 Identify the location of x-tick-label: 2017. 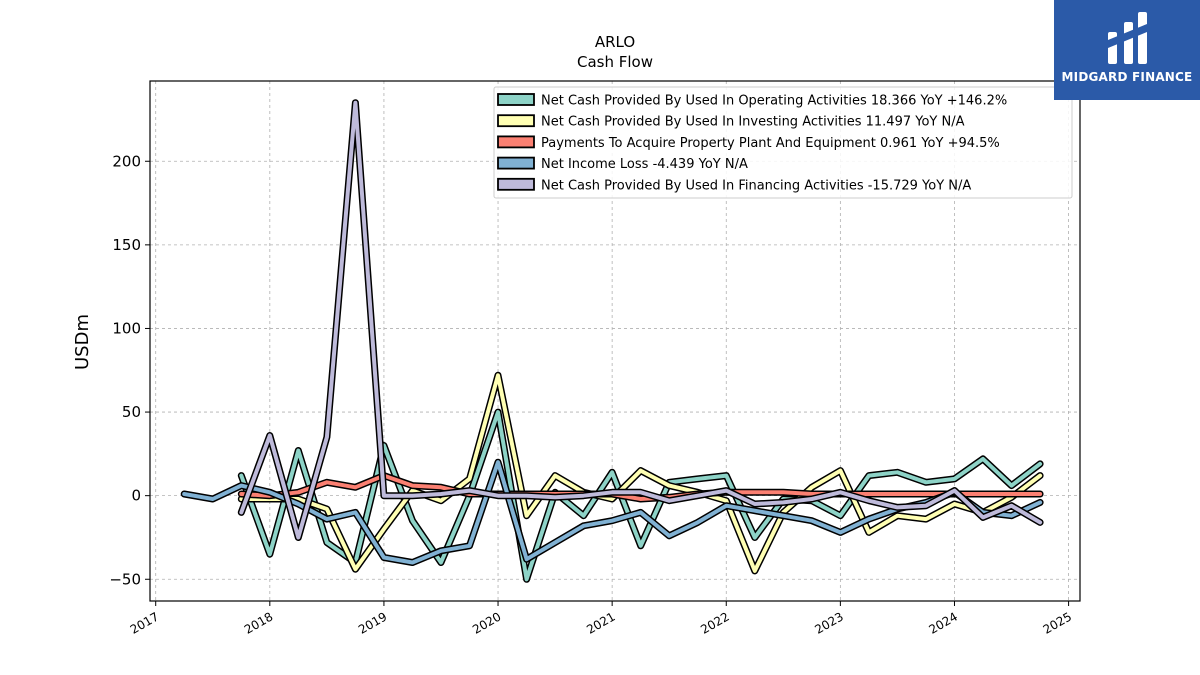
(144, 622).